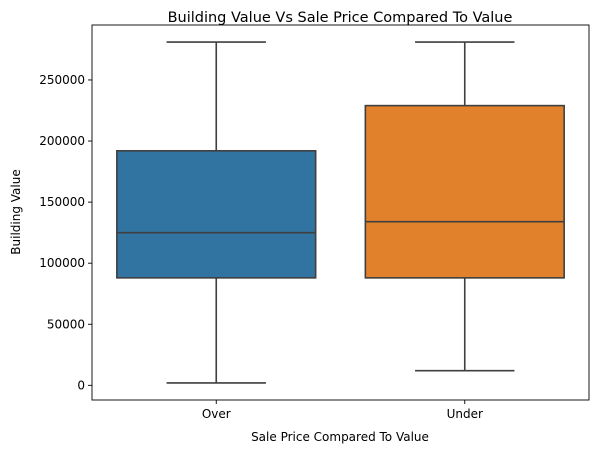  What do you see at coordinates (62, 141) in the screenshot?
I see `y-tick-label: 200000` at bounding box center [62, 141].